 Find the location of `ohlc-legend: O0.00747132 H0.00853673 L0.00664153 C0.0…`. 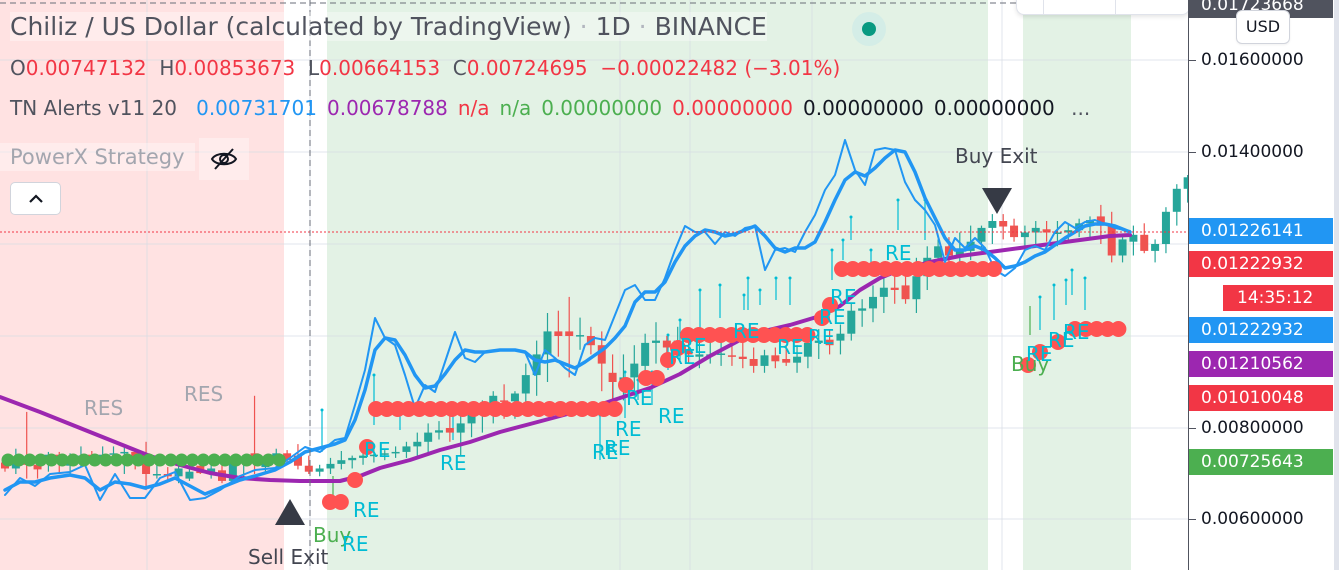

ohlc-legend: O0.00747132 H0.00853673 L0.00664153 C0.0… is located at coordinates (425, 68).